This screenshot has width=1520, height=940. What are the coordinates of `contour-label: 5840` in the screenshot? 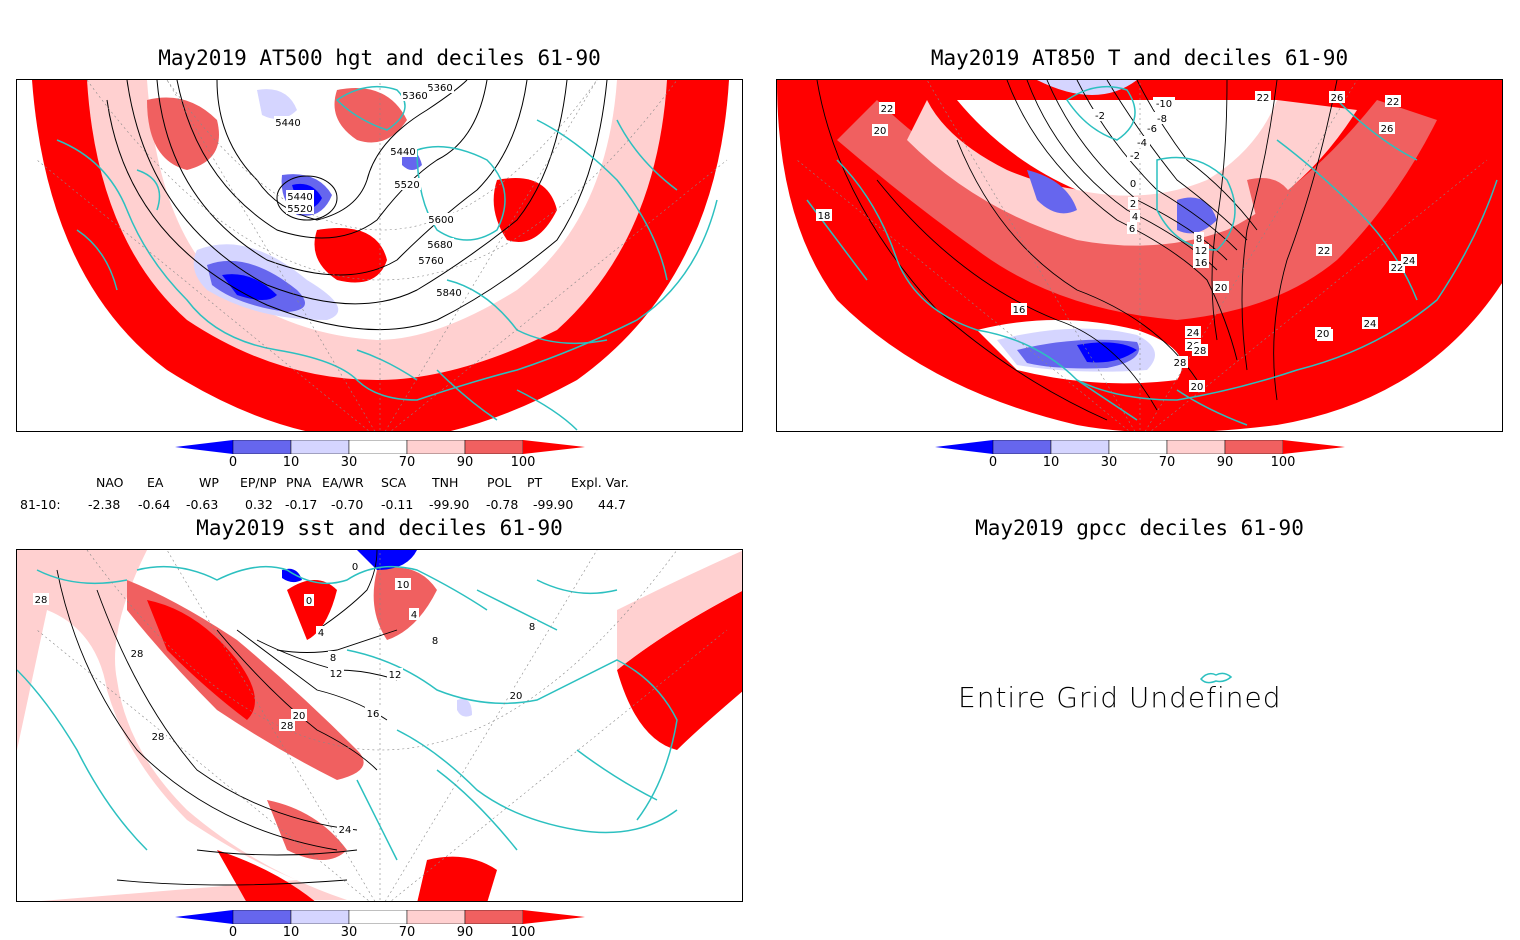 It's located at (448, 293).